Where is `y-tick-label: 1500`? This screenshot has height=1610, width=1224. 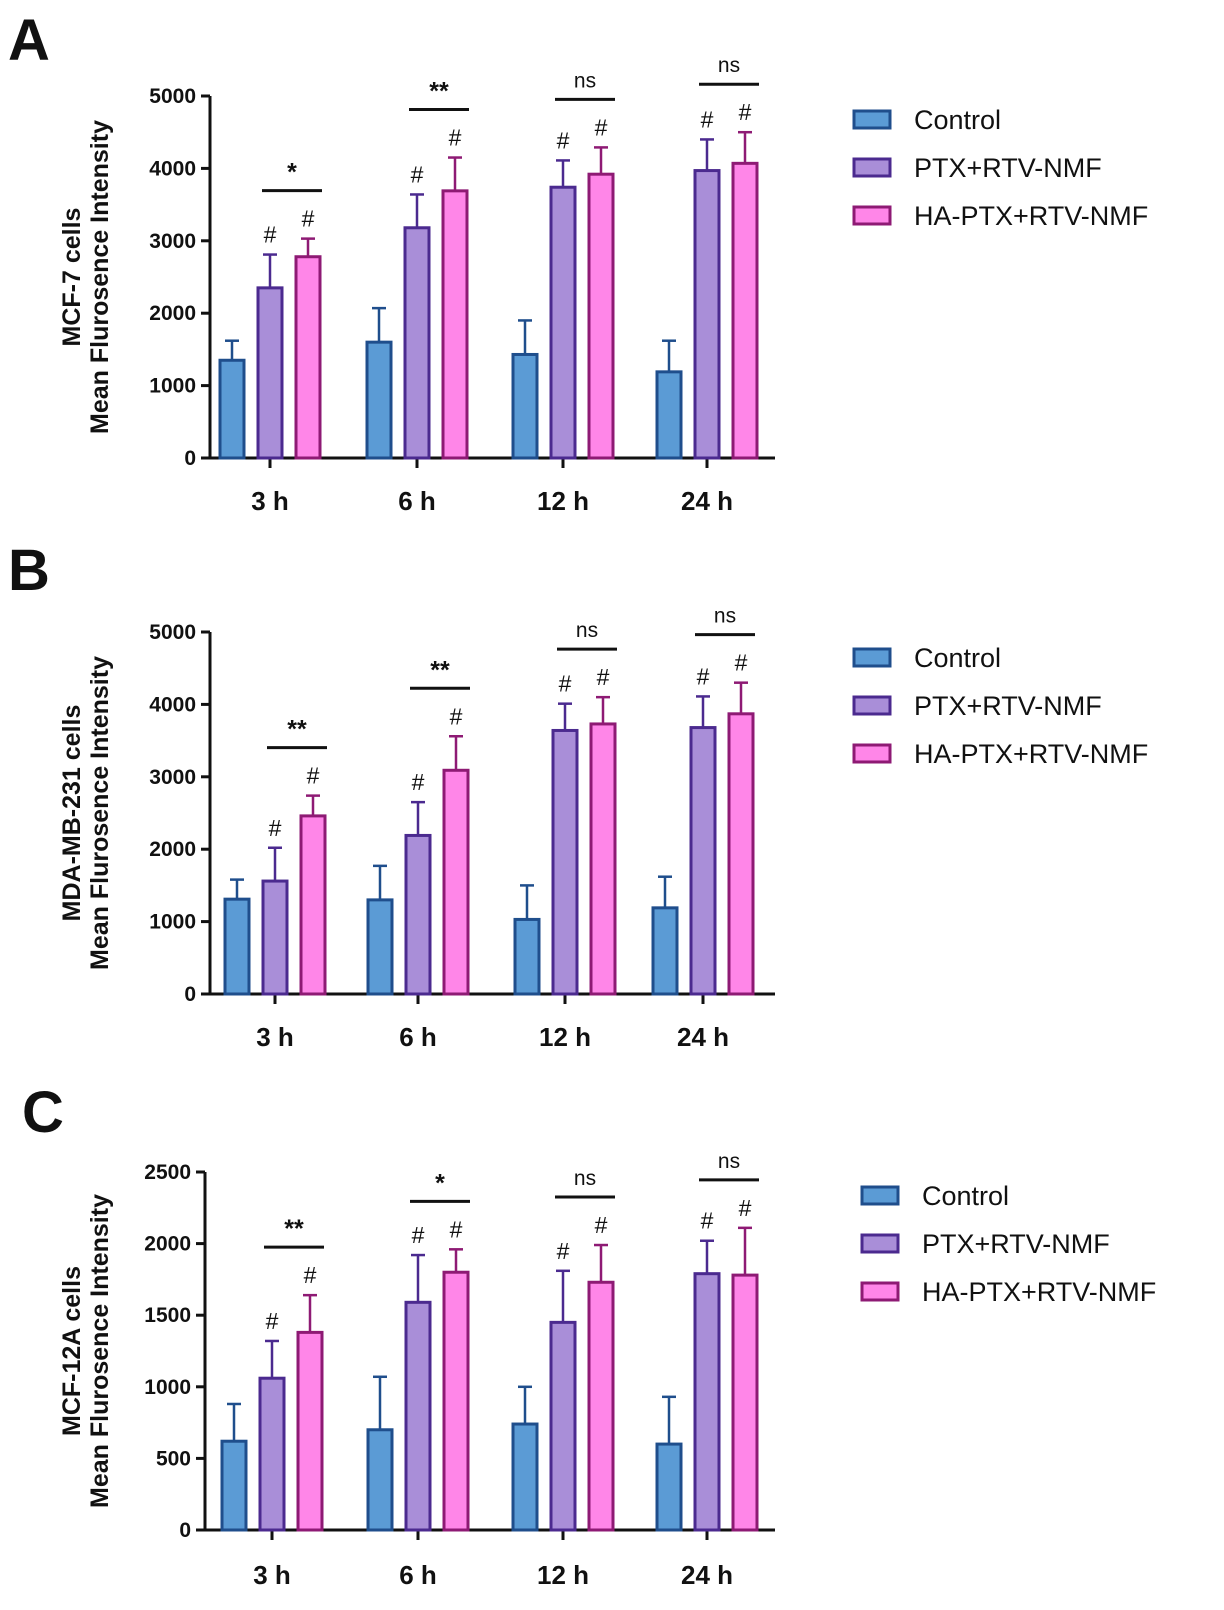 y-tick-label: 1500 is located at coordinates (167, 1315).